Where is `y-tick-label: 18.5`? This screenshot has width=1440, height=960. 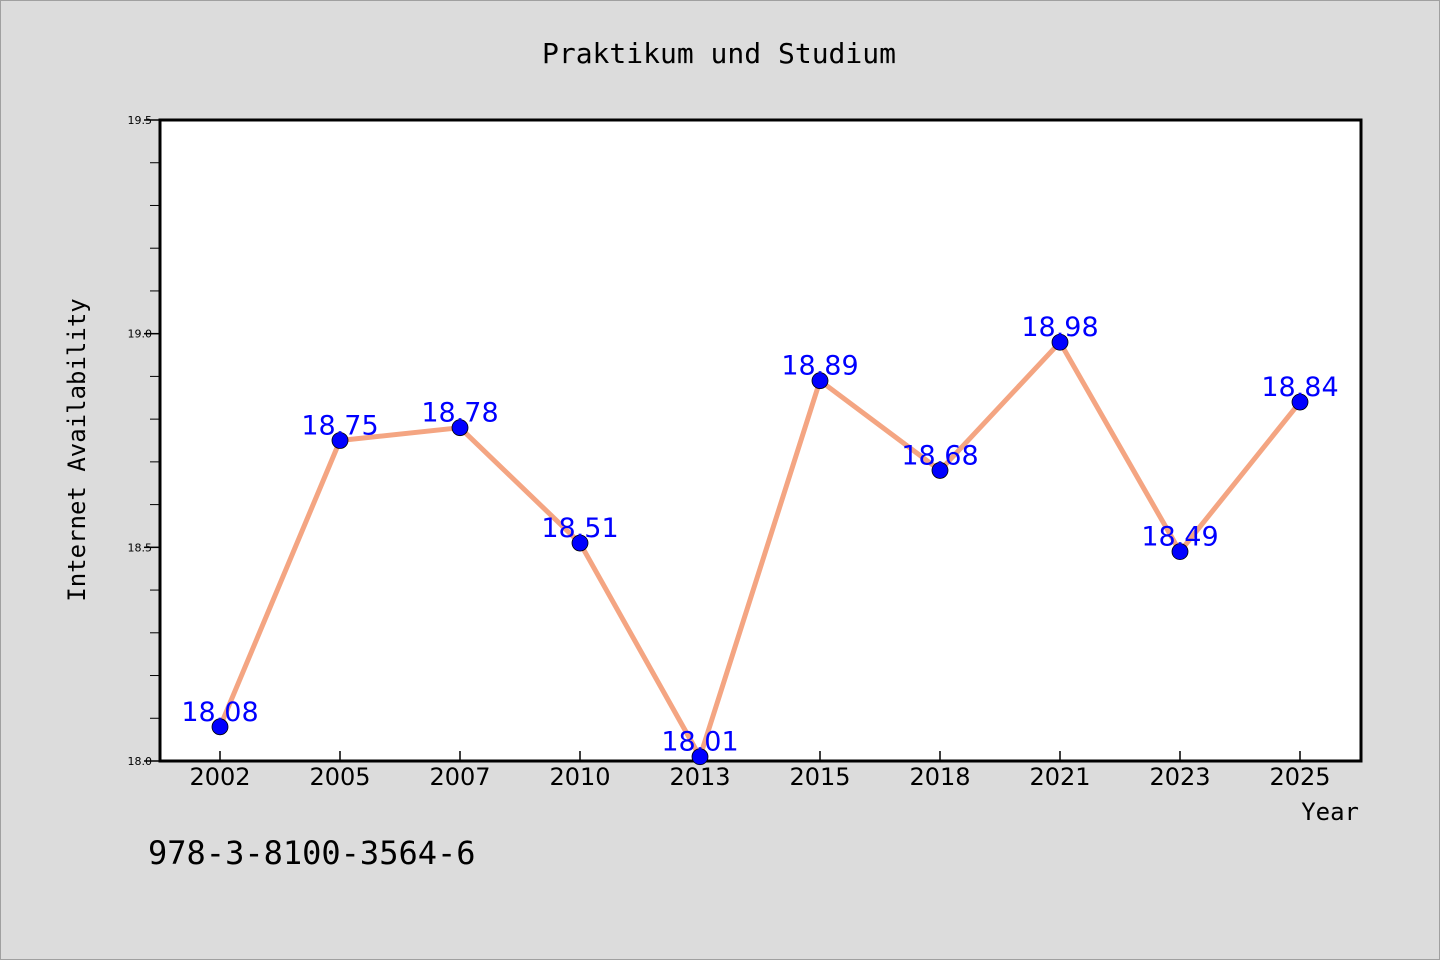 y-tick-label: 18.5 is located at coordinates (140, 547).